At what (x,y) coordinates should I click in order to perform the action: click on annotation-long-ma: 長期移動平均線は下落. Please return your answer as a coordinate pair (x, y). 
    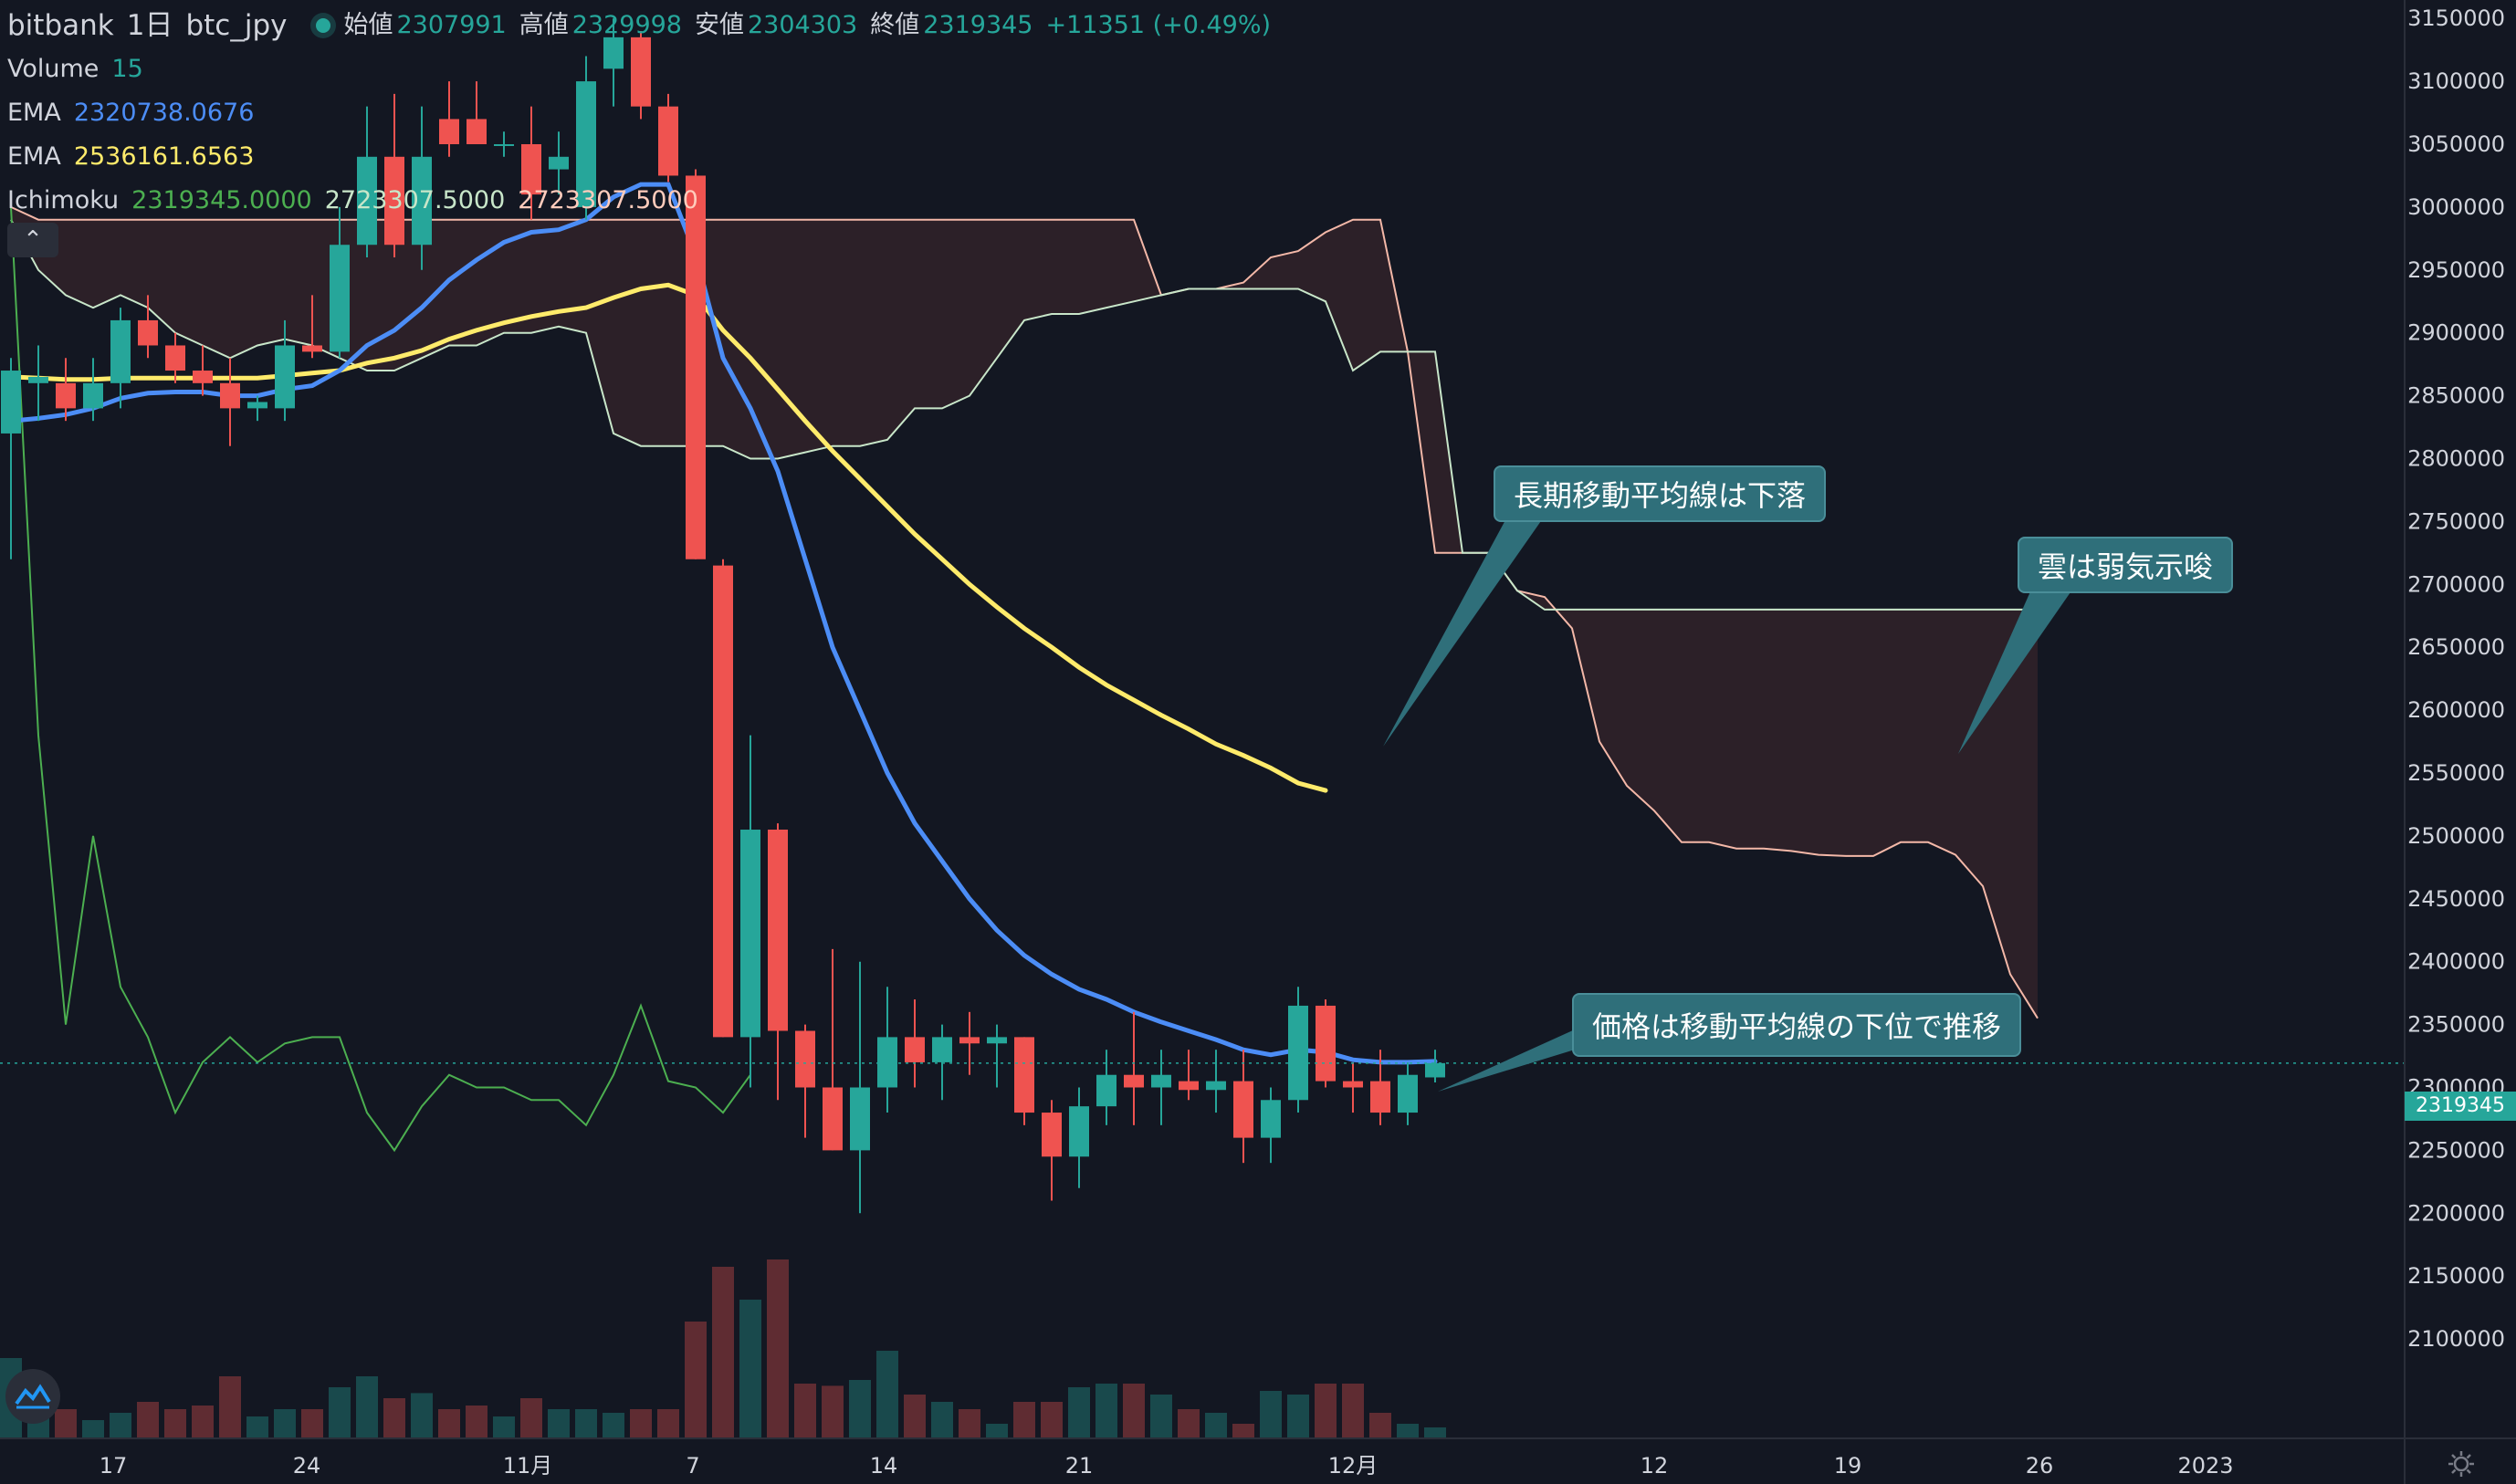
    Looking at the image, I should click on (1660, 493).